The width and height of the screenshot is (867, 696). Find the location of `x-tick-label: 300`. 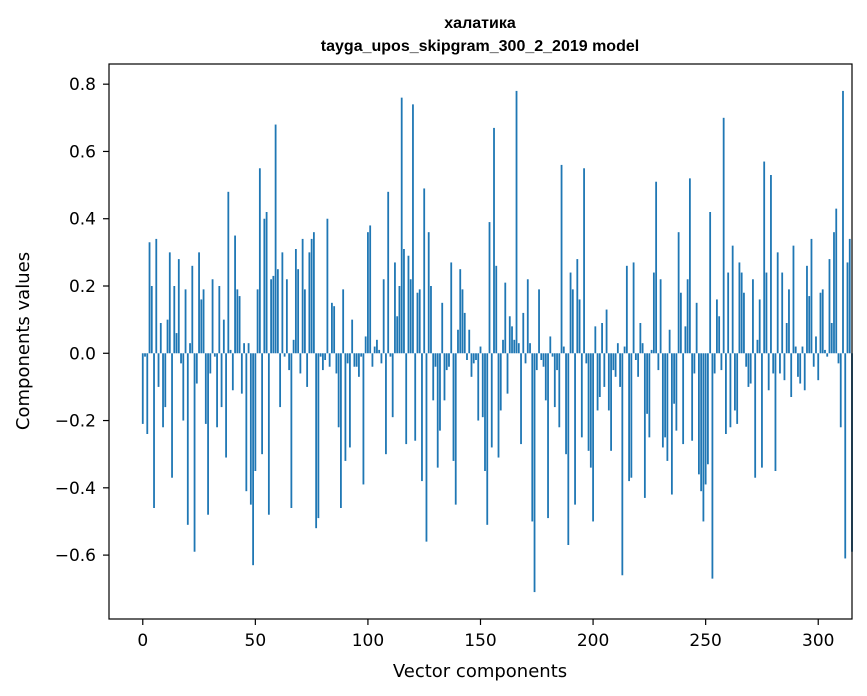

x-tick-label: 300 is located at coordinates (818, 641).